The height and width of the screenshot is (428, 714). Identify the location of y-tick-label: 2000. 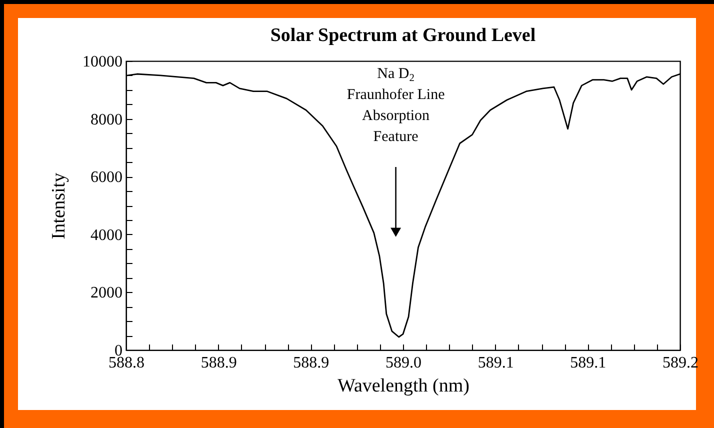
(106, 293).